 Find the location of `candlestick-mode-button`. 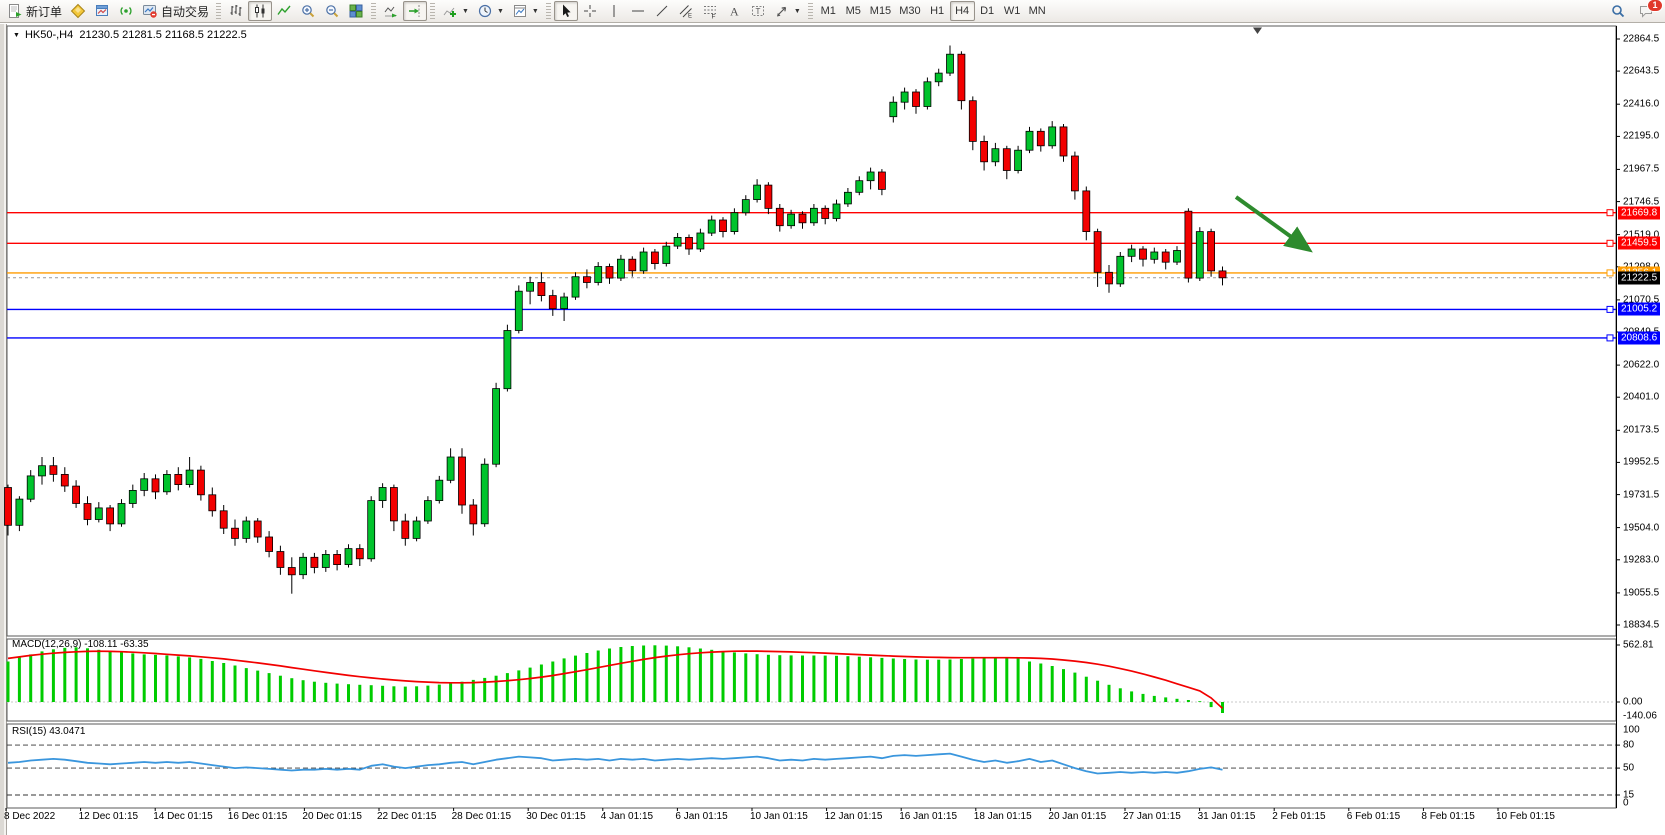

candlestick-mode-button is located at coordinates (260, 11).